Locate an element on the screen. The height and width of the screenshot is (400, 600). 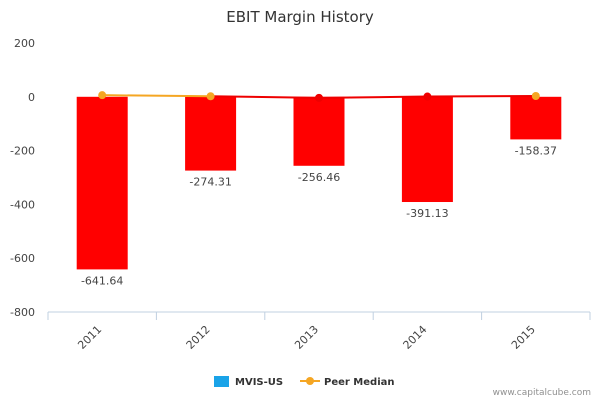
bar-data-label: -274.31 is located at coordinates (210, 182).